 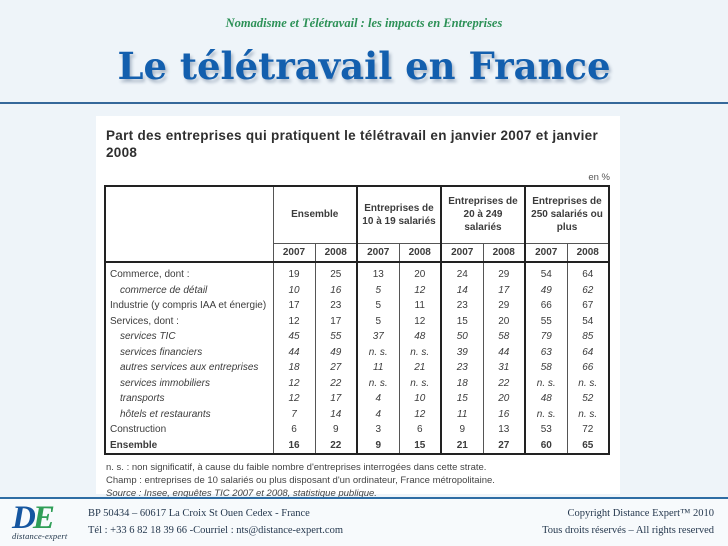 What do you see at coordinates (545, 398) in the screenshot?
I see `cell-value: 48` at bounding box center [545, 398].